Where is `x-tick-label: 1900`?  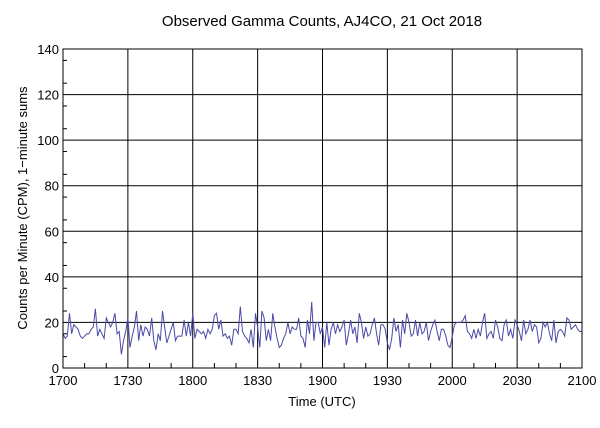
x-tick-label: 1900 is located at coordinates (322, 380).